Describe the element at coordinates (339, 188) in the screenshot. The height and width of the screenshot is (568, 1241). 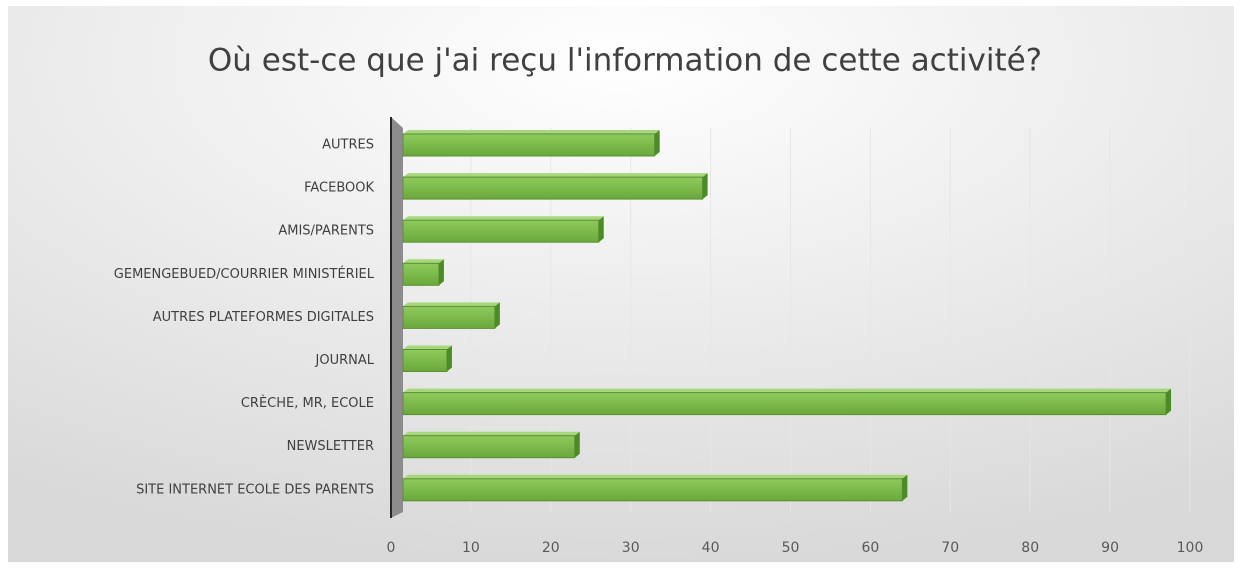
I see `y-tick-label: FACEBOOK` at that location.